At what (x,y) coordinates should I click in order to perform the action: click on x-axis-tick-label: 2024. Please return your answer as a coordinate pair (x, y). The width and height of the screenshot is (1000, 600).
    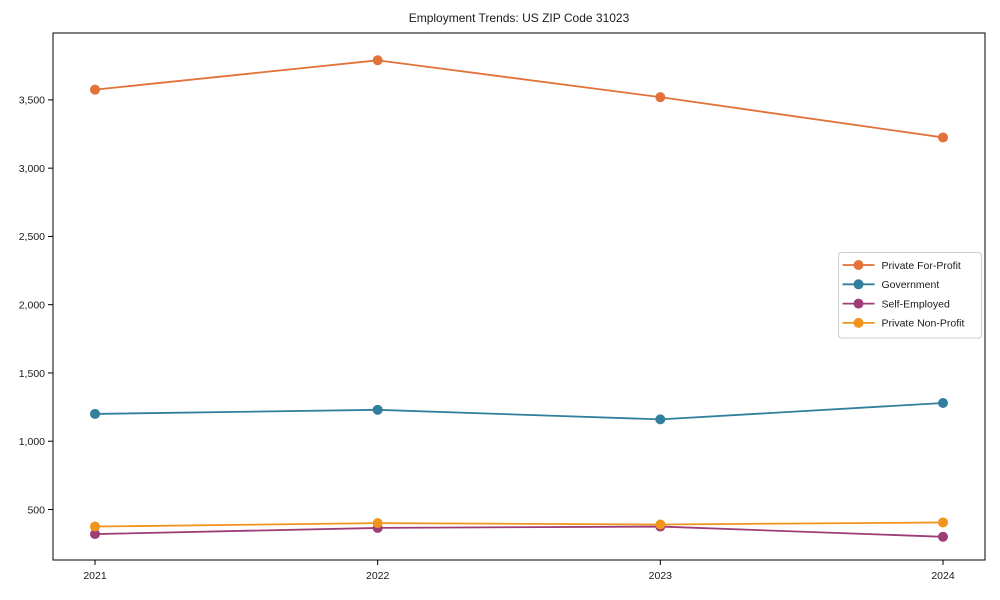
    Looking at the image, I should click on (943, 576).